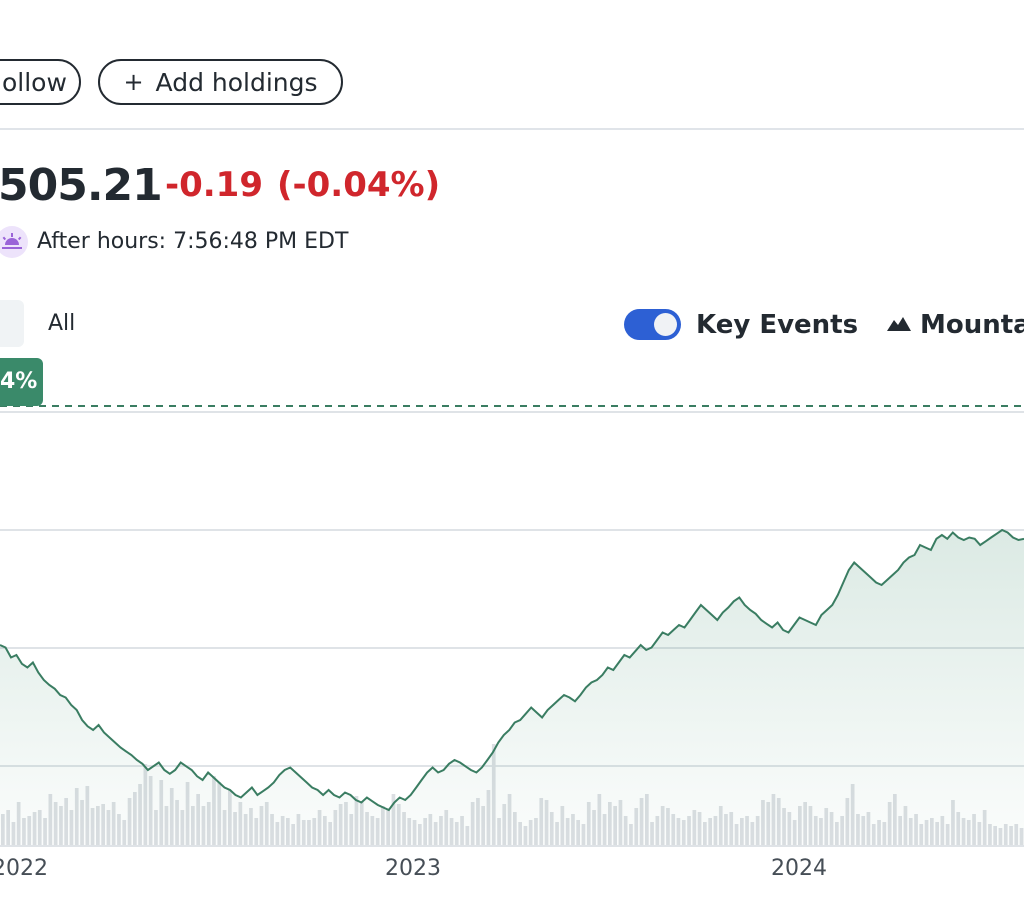  What do you see at coordinates (236, 82) in the screenshot?
I see `add-holdings-label: Add holdings` at bounding box center [236, 82].